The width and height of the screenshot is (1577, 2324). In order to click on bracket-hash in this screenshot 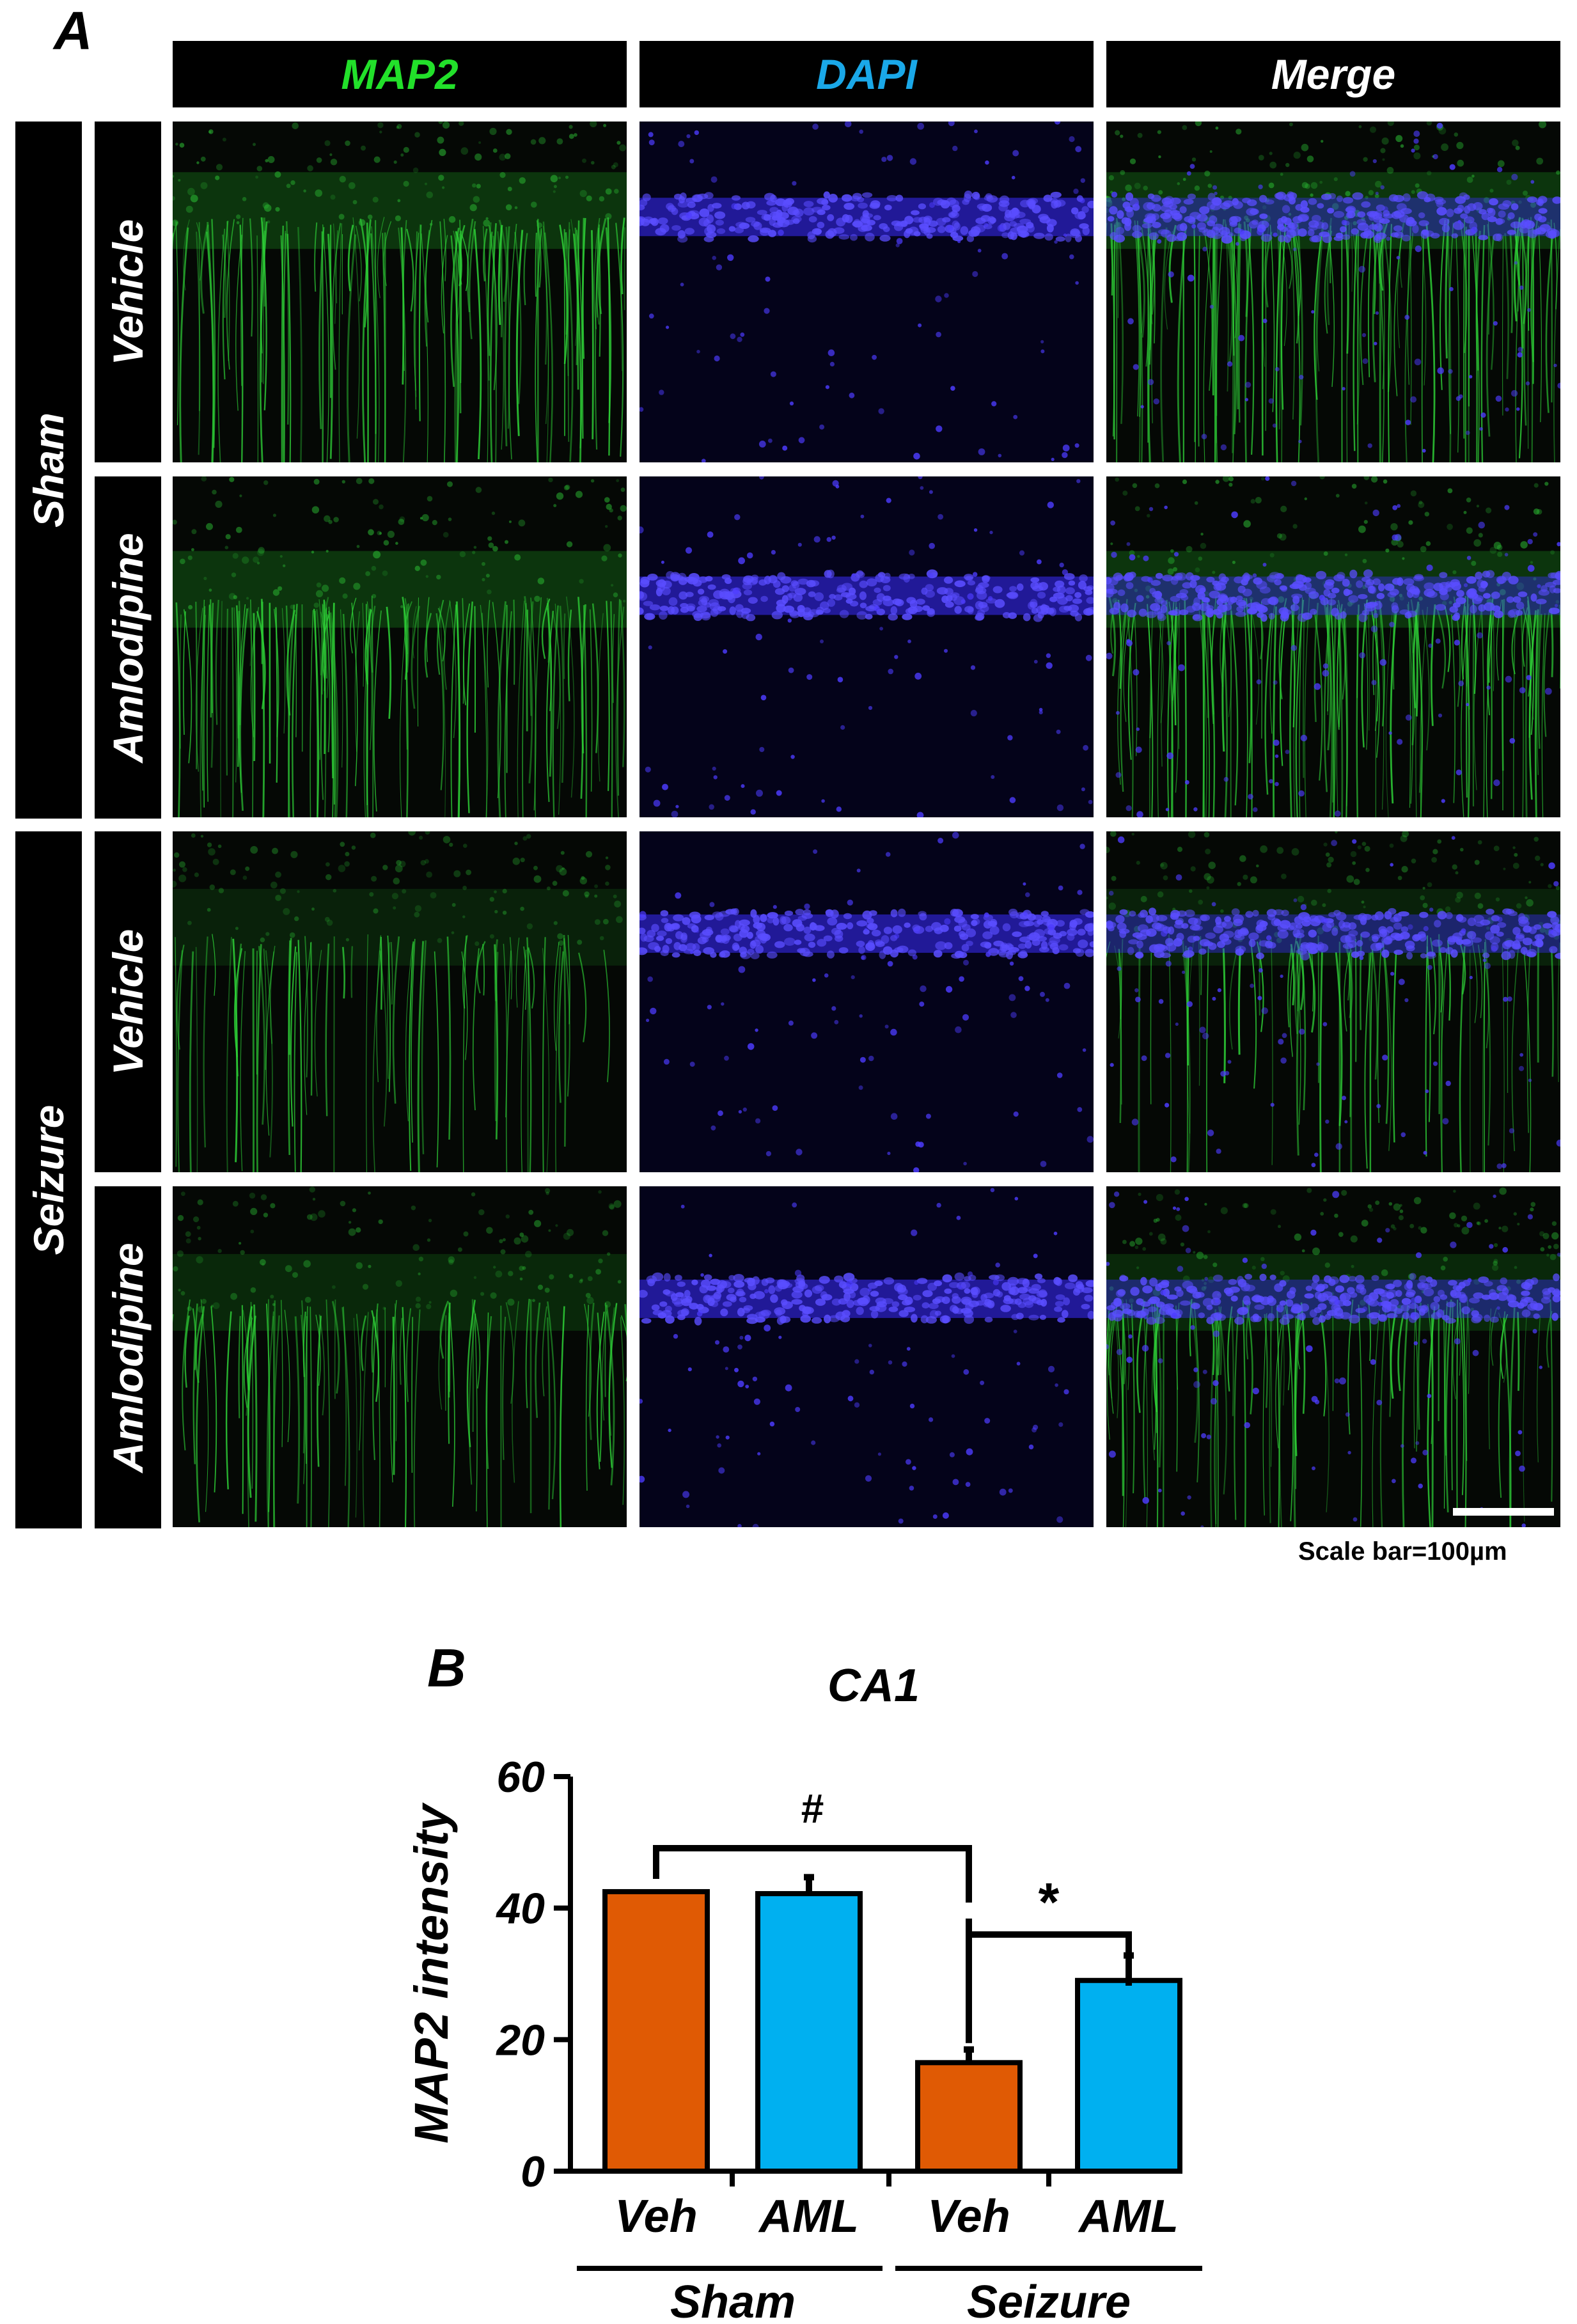, I will do `click(812, 1874)`.